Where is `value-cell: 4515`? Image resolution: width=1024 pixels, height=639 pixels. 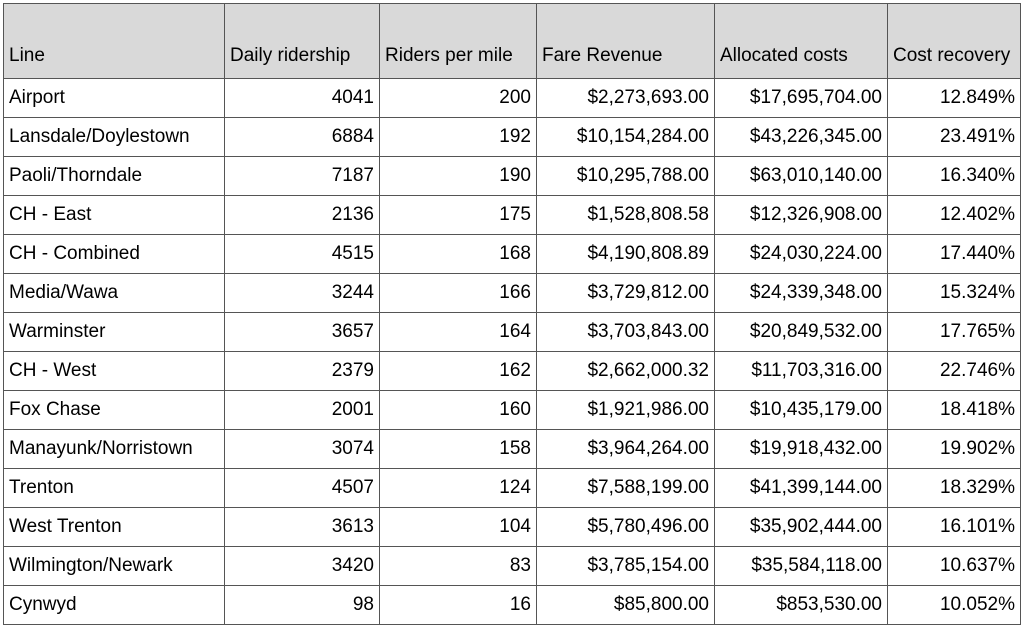 value-cell: 4515 is located at coordinates (302, 254).